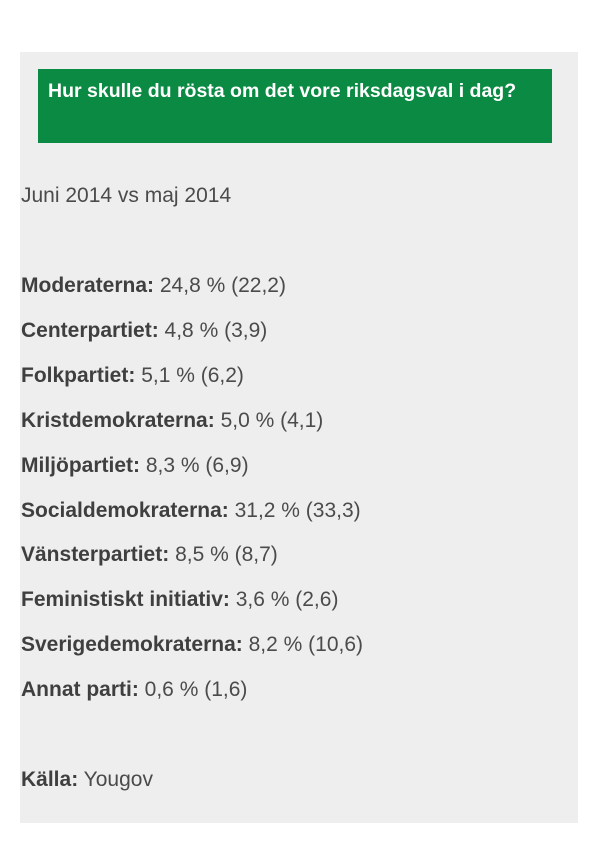 This screenshot has width=599, height=847. I want to click on result-row: Folkpartiet: 5,1 % (6,2), so click(132, 376).